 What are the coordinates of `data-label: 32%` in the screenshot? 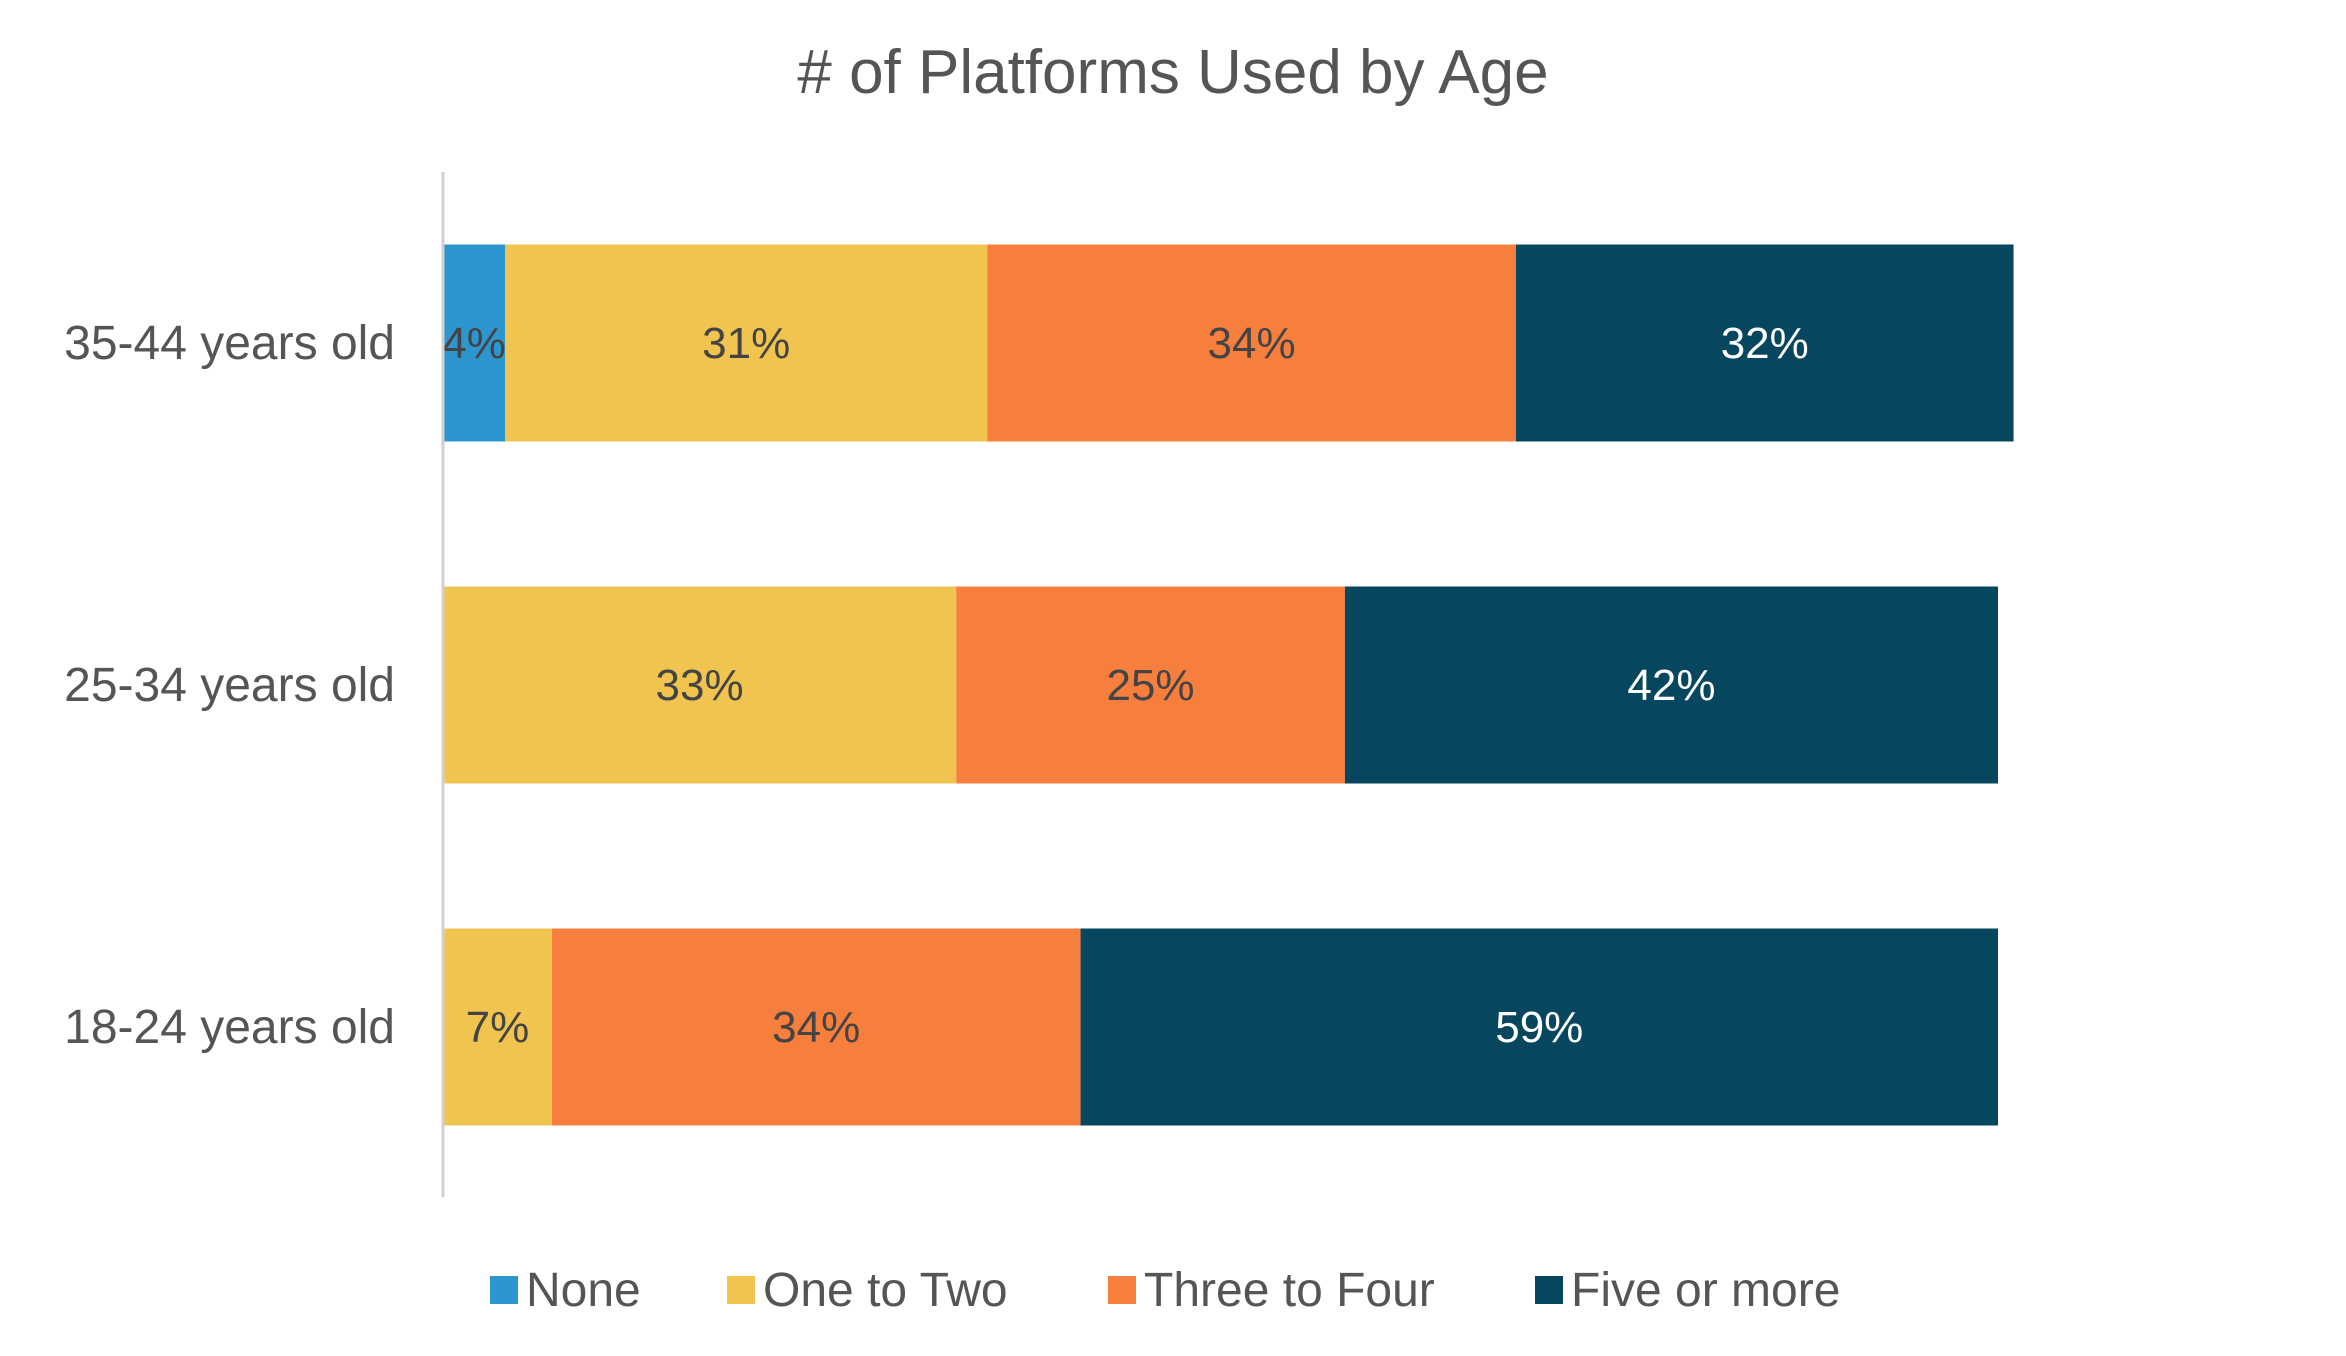 It's located at (1765, 343).